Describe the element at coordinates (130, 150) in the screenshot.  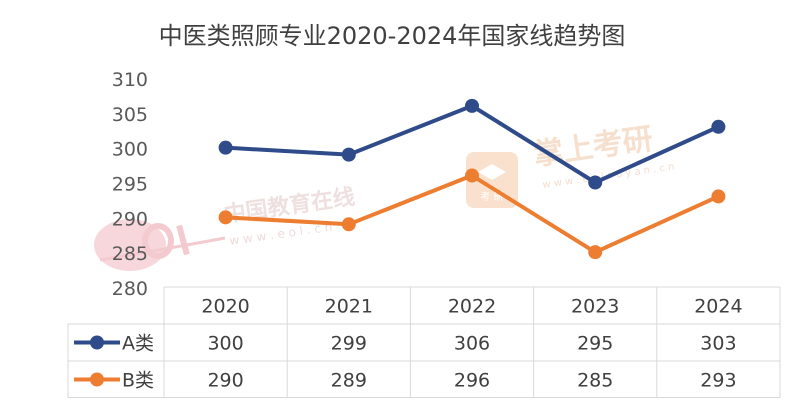
I see `y-tick-label: 300` at that location.